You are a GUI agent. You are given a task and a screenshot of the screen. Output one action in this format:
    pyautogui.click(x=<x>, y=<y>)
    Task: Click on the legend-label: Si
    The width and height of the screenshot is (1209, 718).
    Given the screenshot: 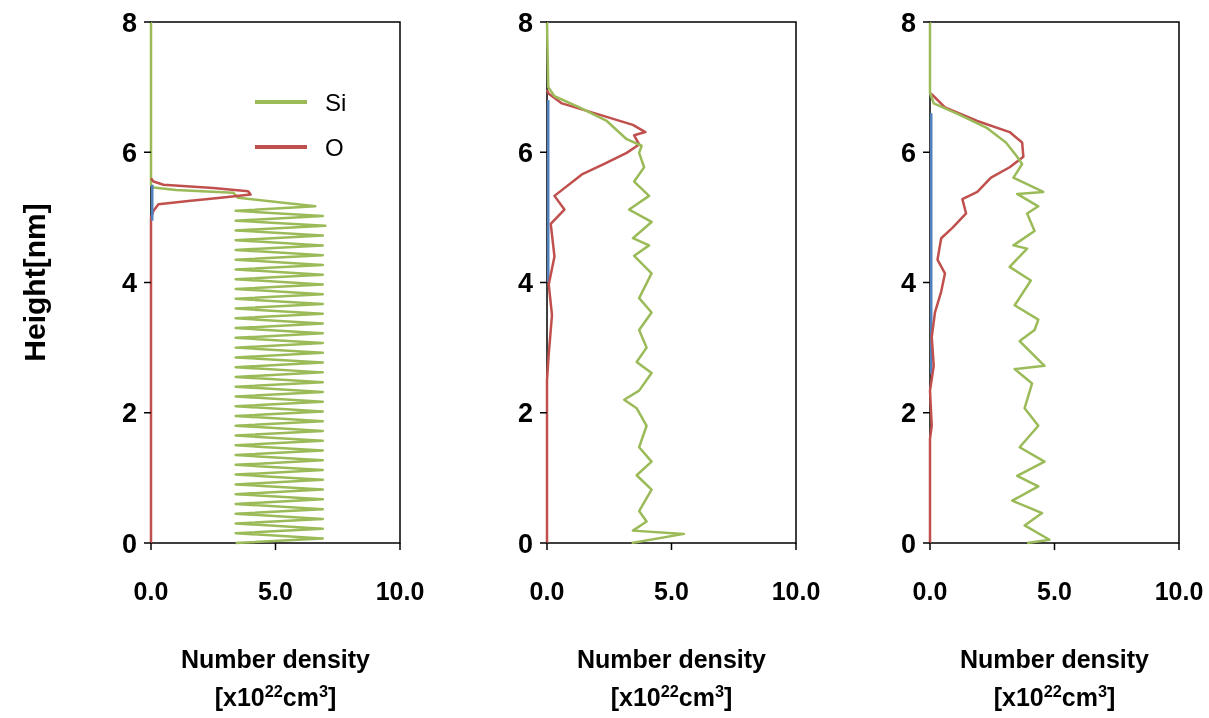 What is the action you would take?
    pyautogui.click(x=336, y=102)
    